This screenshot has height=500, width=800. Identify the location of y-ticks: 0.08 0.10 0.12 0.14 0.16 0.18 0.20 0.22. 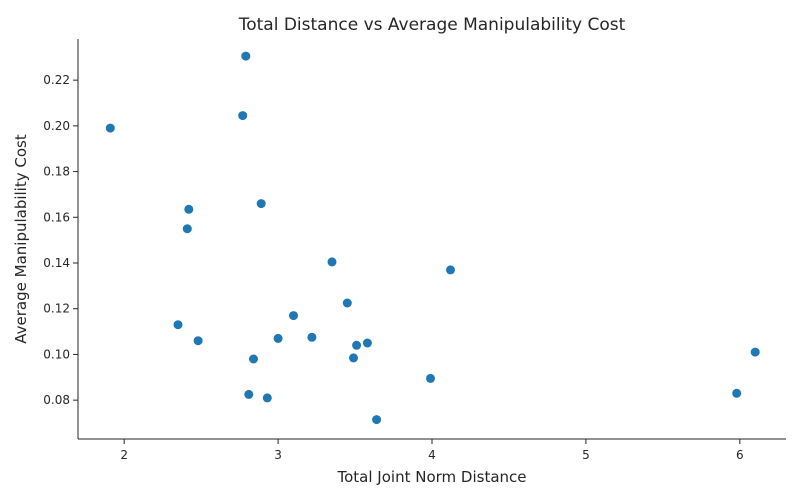
(60, 240).